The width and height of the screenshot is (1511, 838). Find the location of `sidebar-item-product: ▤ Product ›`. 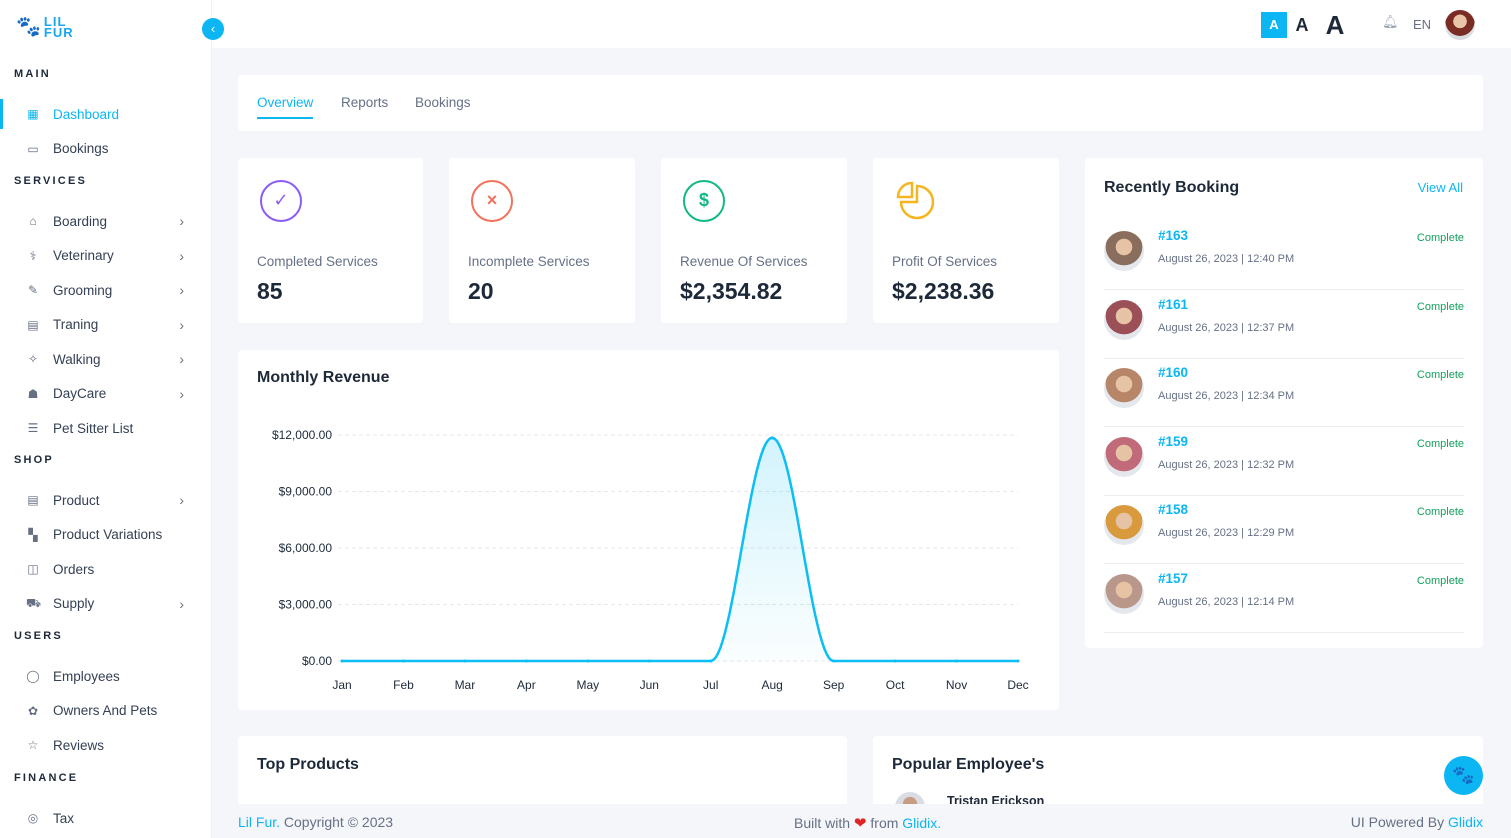

sidebar-item-product: ▤ Product › is located at coordinates (106, 500).